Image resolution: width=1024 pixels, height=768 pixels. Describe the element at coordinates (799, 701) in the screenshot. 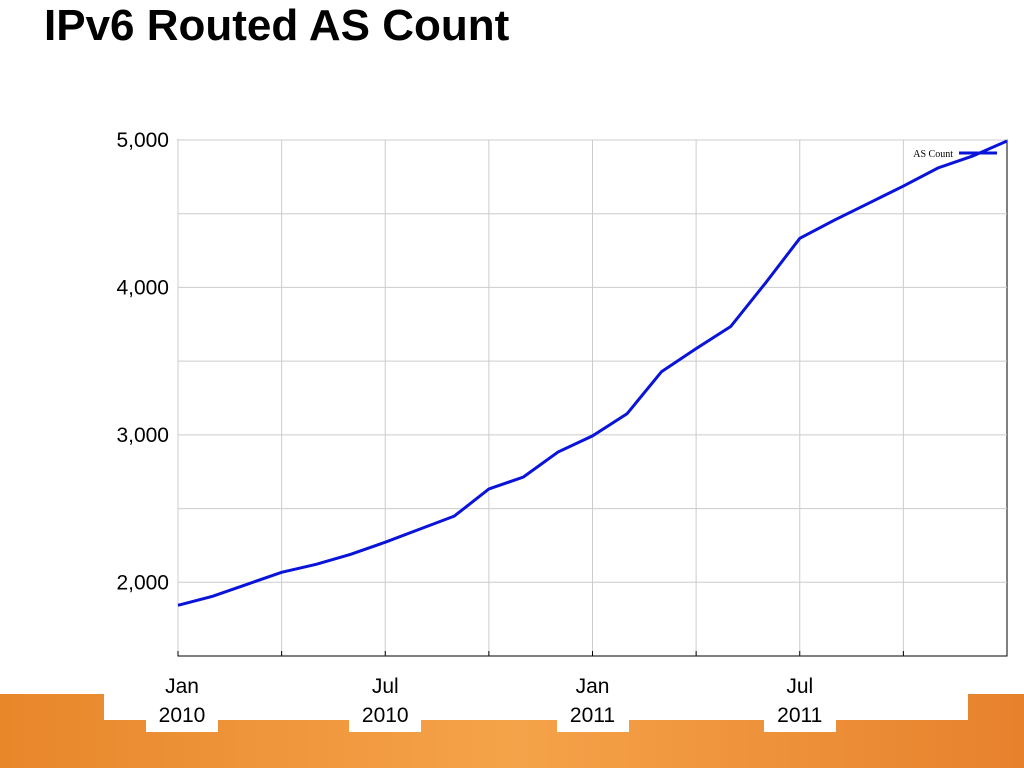

I see `x-tick-label: Jul 2011` at that location.